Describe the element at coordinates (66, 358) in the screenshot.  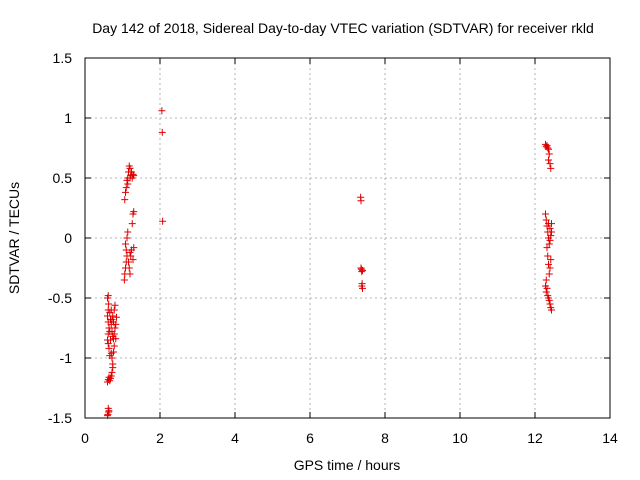
I see `y-tick-label: -1` at that location.